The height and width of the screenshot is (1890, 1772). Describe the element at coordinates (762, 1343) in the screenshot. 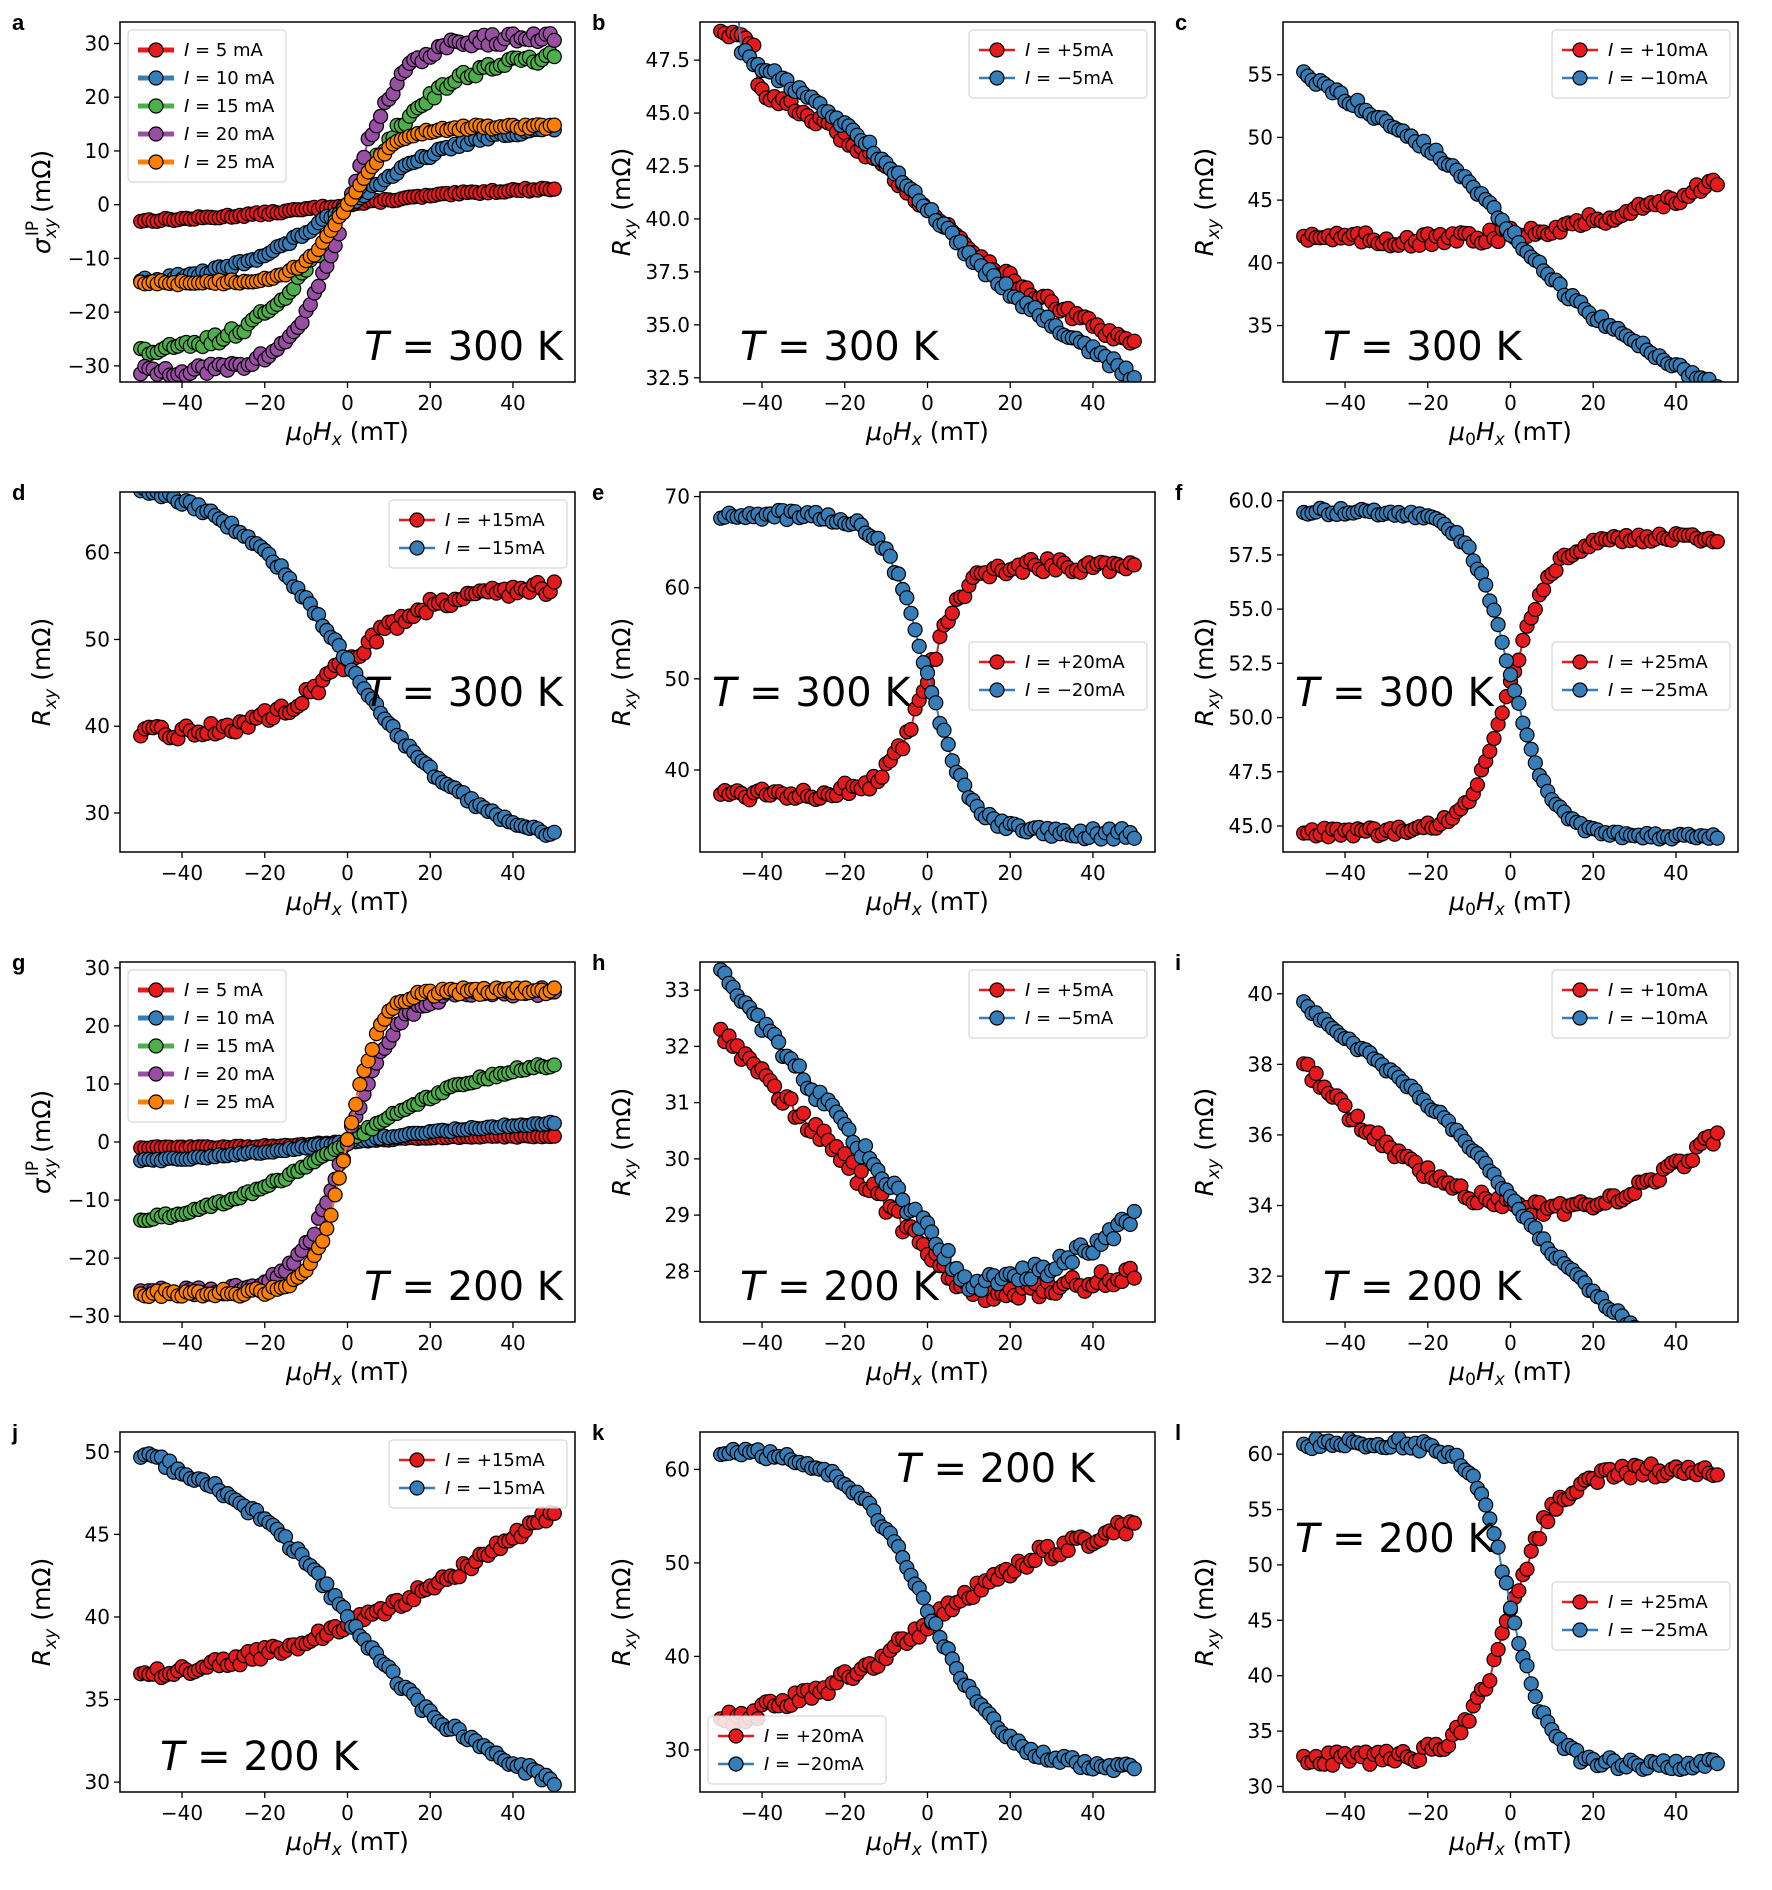

I see `x-tick-label: −40` at that location.